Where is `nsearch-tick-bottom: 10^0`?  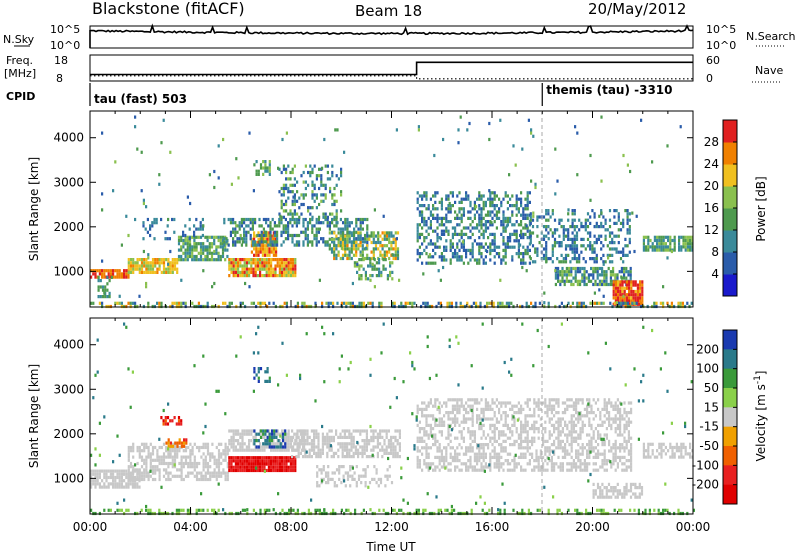
nsearch-tick-bottom: 10^0 is located at coordinates (721, 45).